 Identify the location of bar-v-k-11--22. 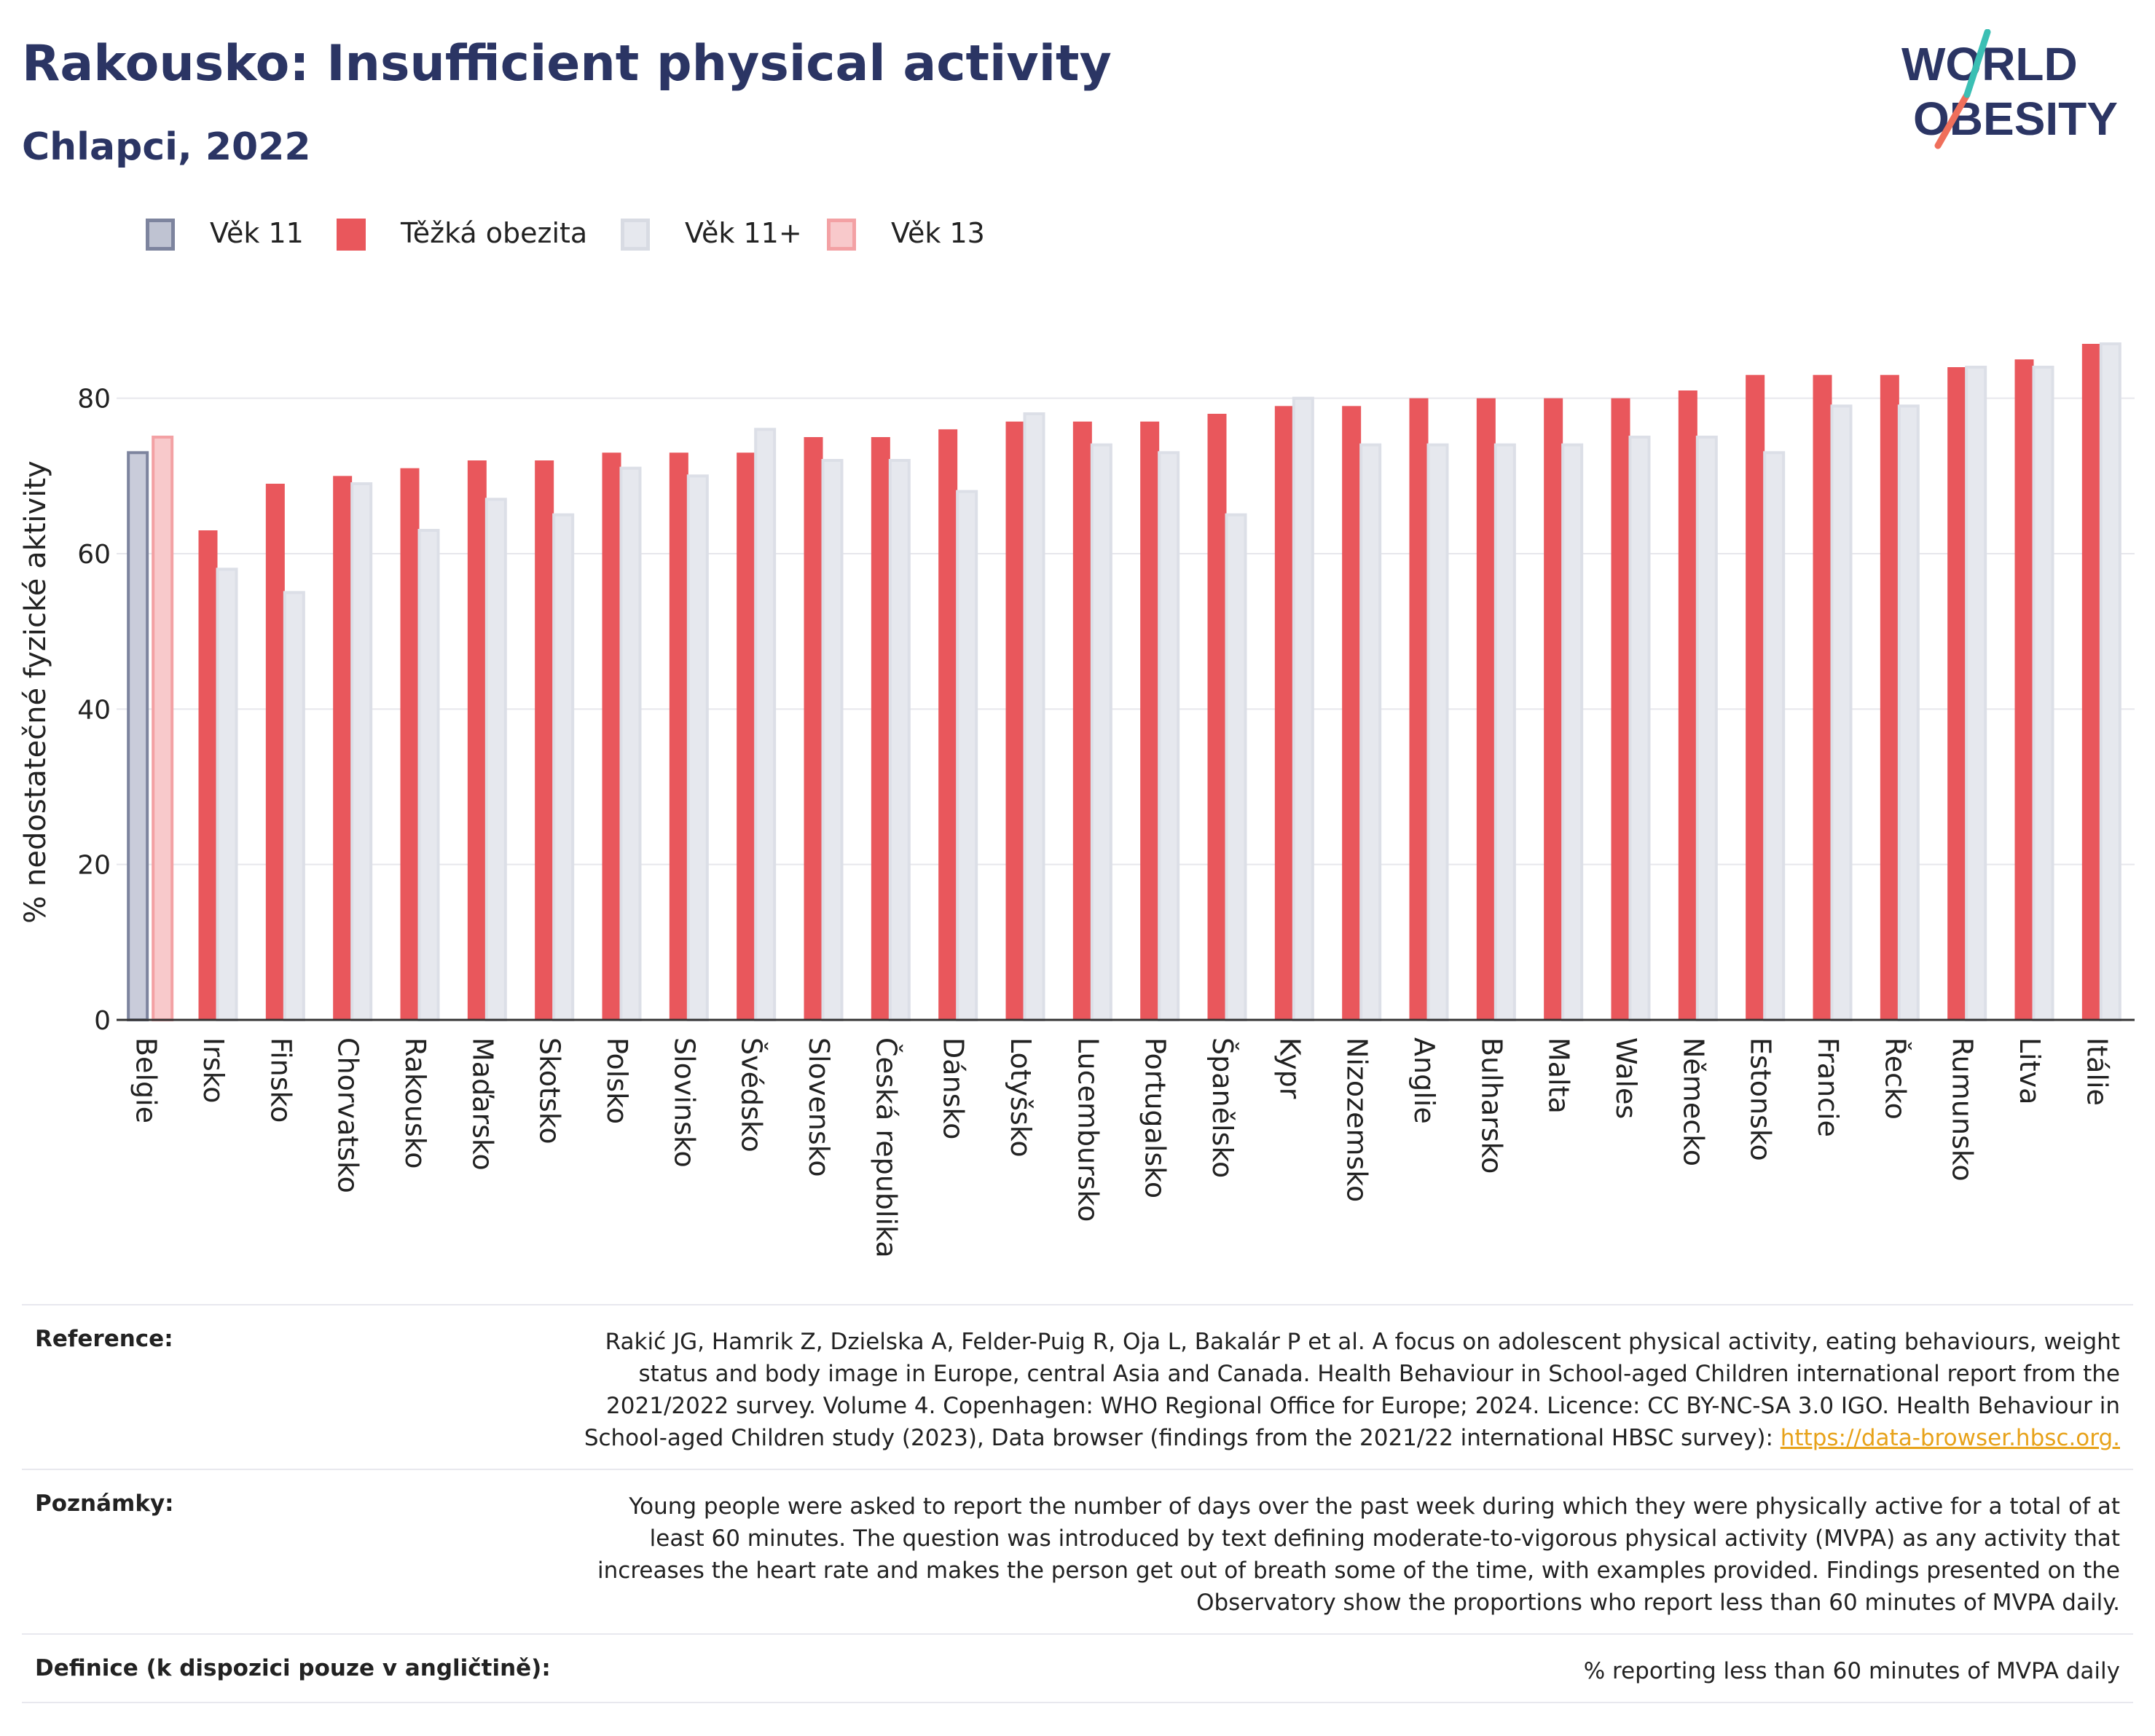
(1639, 728).